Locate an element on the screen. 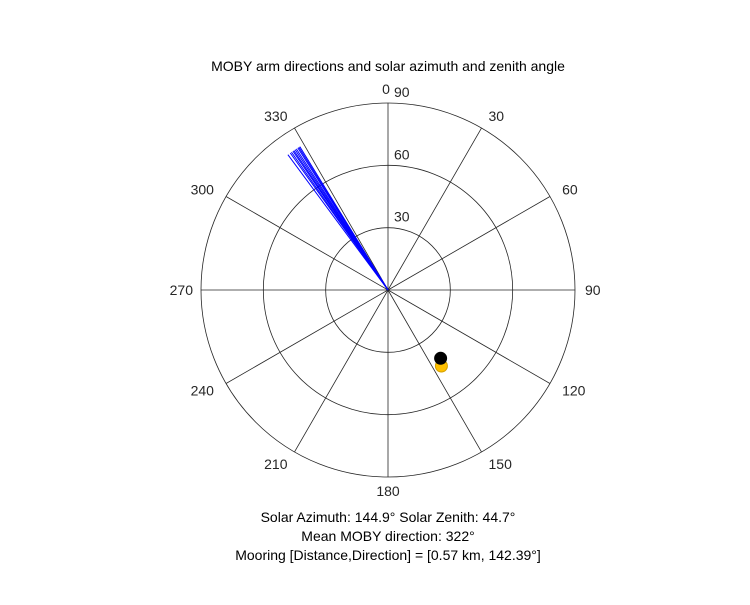 This screenshot has height=605, width=750. theta-tick-label-210: 210 is located at coordinates (276, 464).